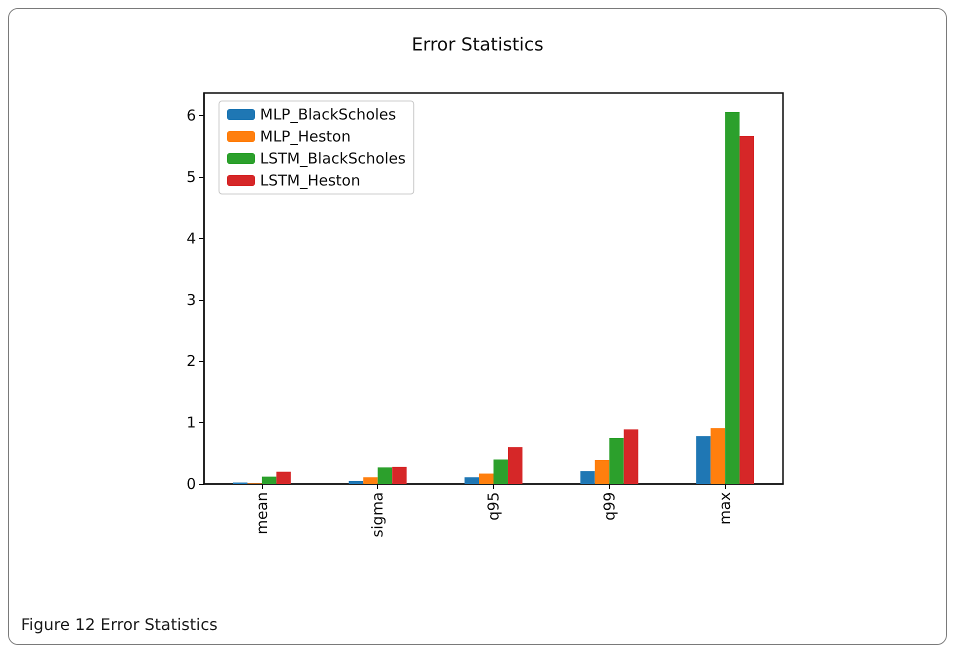 This screenshot has height=653, width=955. Describe the element at coordinates (261, 513) in the screenshot. I see `x-tick-label: mean` at that location.